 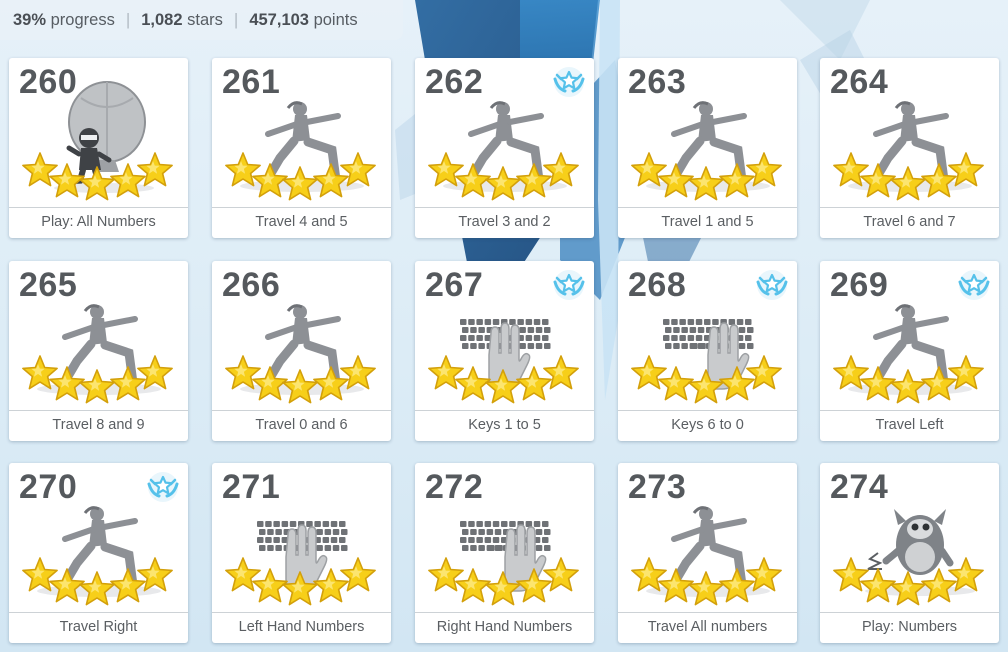 What do you see at coordinates (48, 82) in the screenshot?
I see `lesson-number: 260` at bounding box center [48, 82].